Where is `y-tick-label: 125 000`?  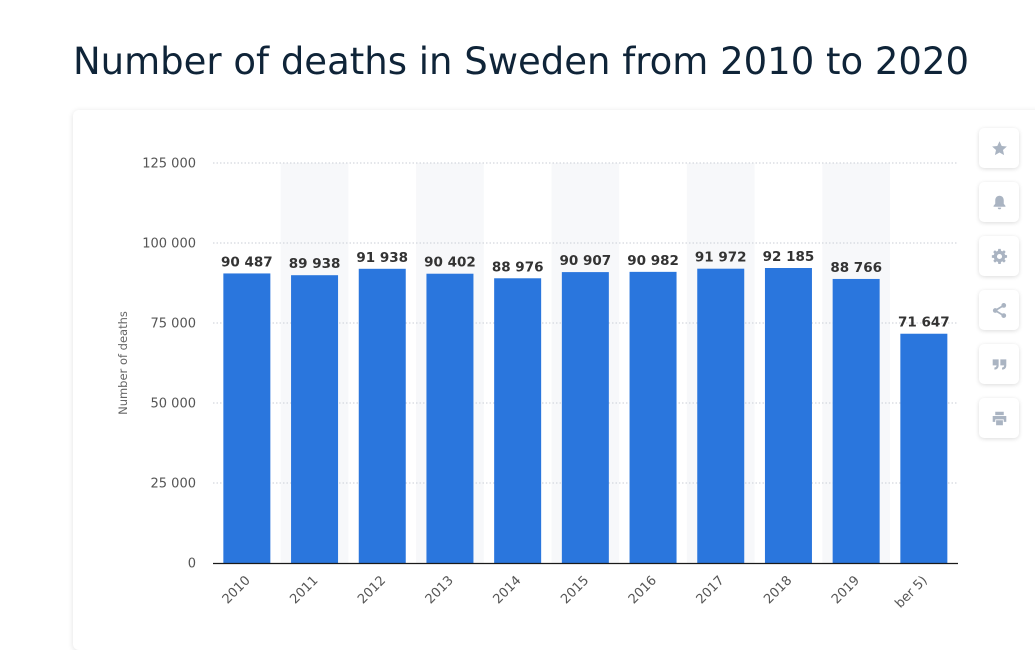 y-tick-label: 125 000 is located at coordinates (169, 164).